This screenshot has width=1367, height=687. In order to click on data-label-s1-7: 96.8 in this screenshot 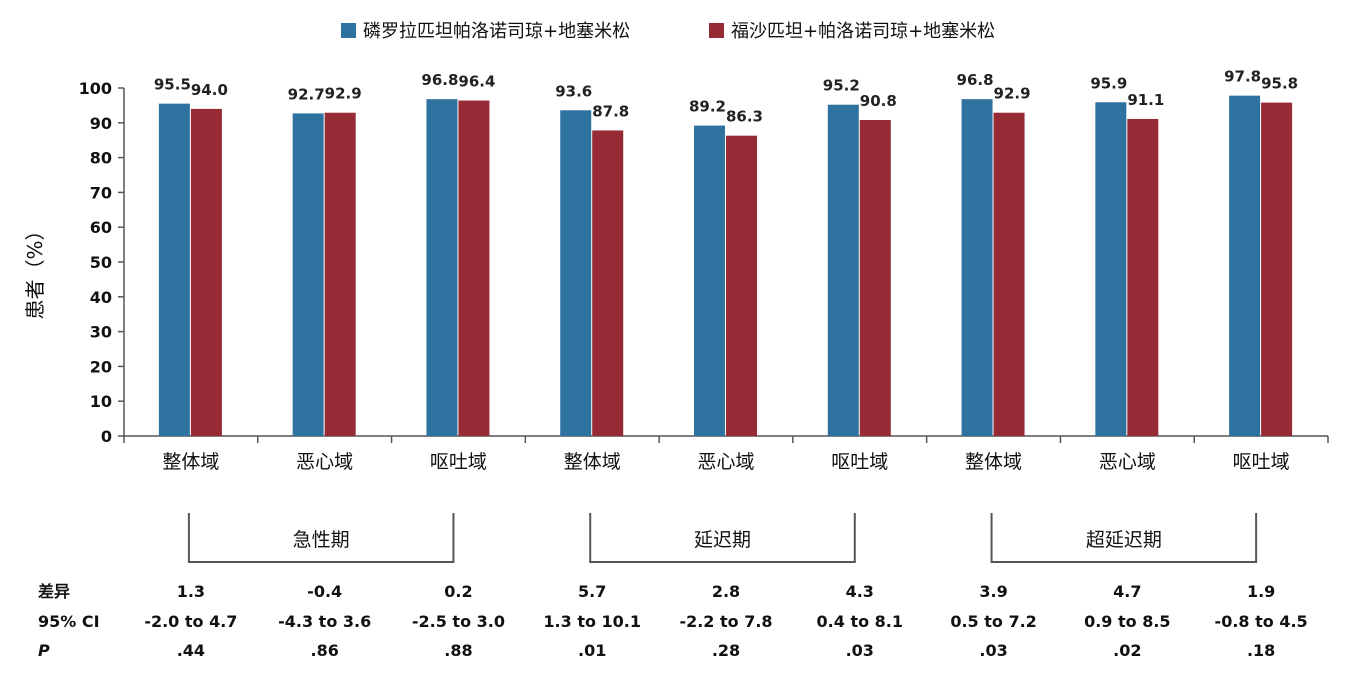, I will do `click(975, 80)`.